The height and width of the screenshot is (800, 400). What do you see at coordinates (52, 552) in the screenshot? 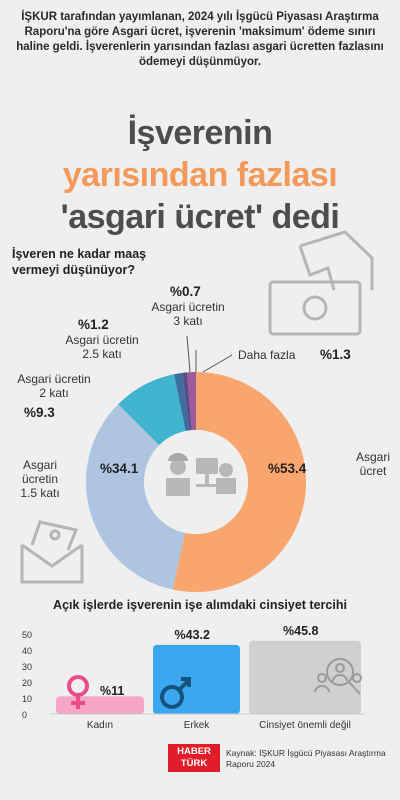
I see `envelope-cash-icon` at bounding box center [52, 552].